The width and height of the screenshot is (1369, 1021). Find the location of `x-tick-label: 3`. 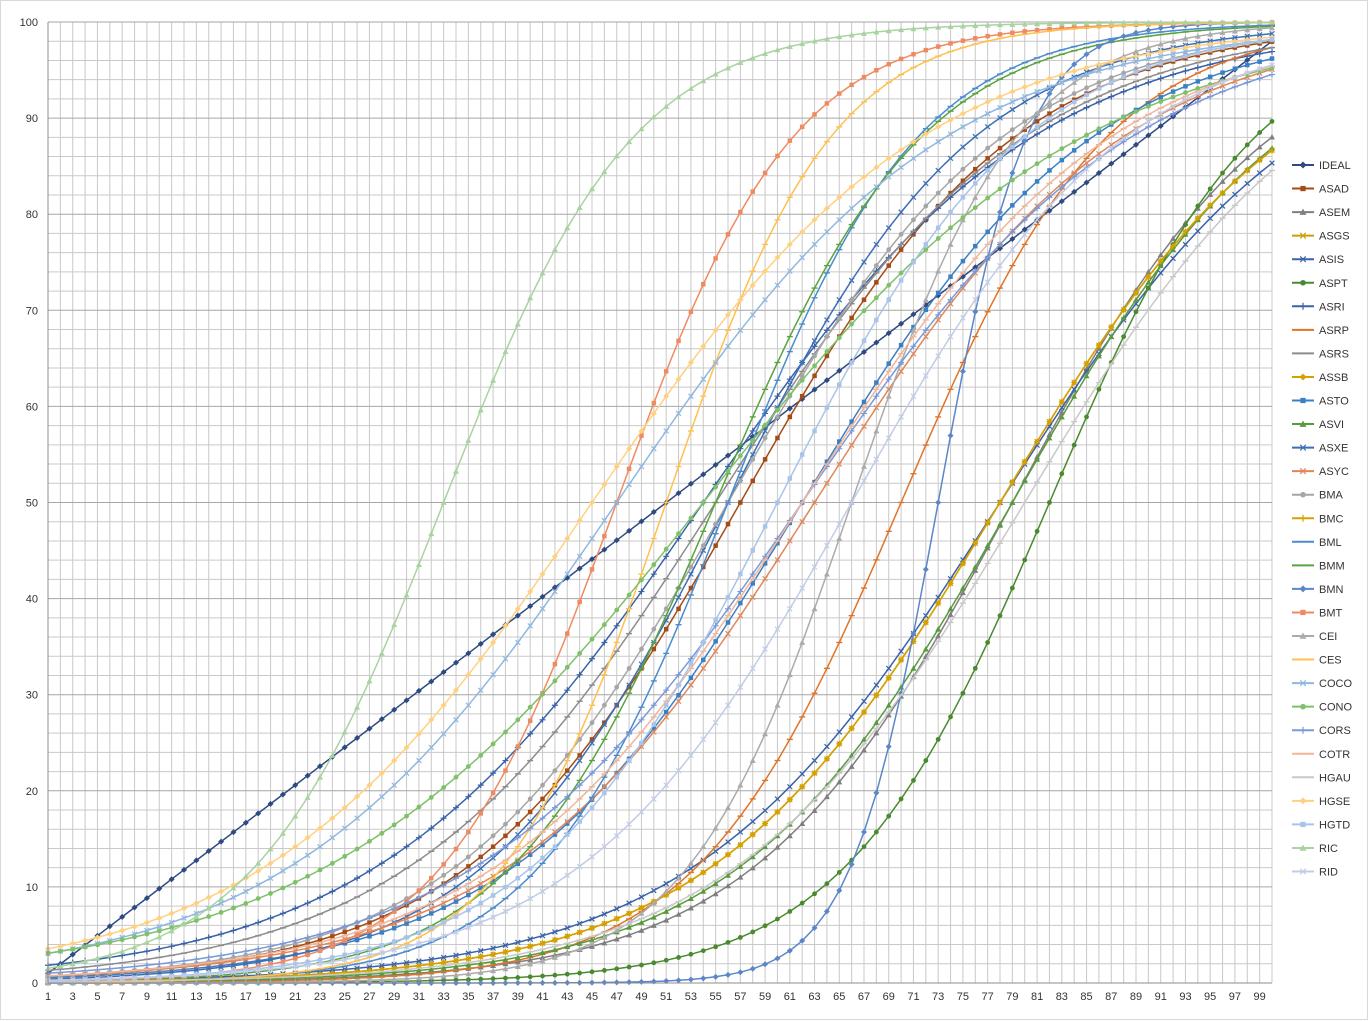

x-tick-label: 3 is located at coordinates (73, 997).